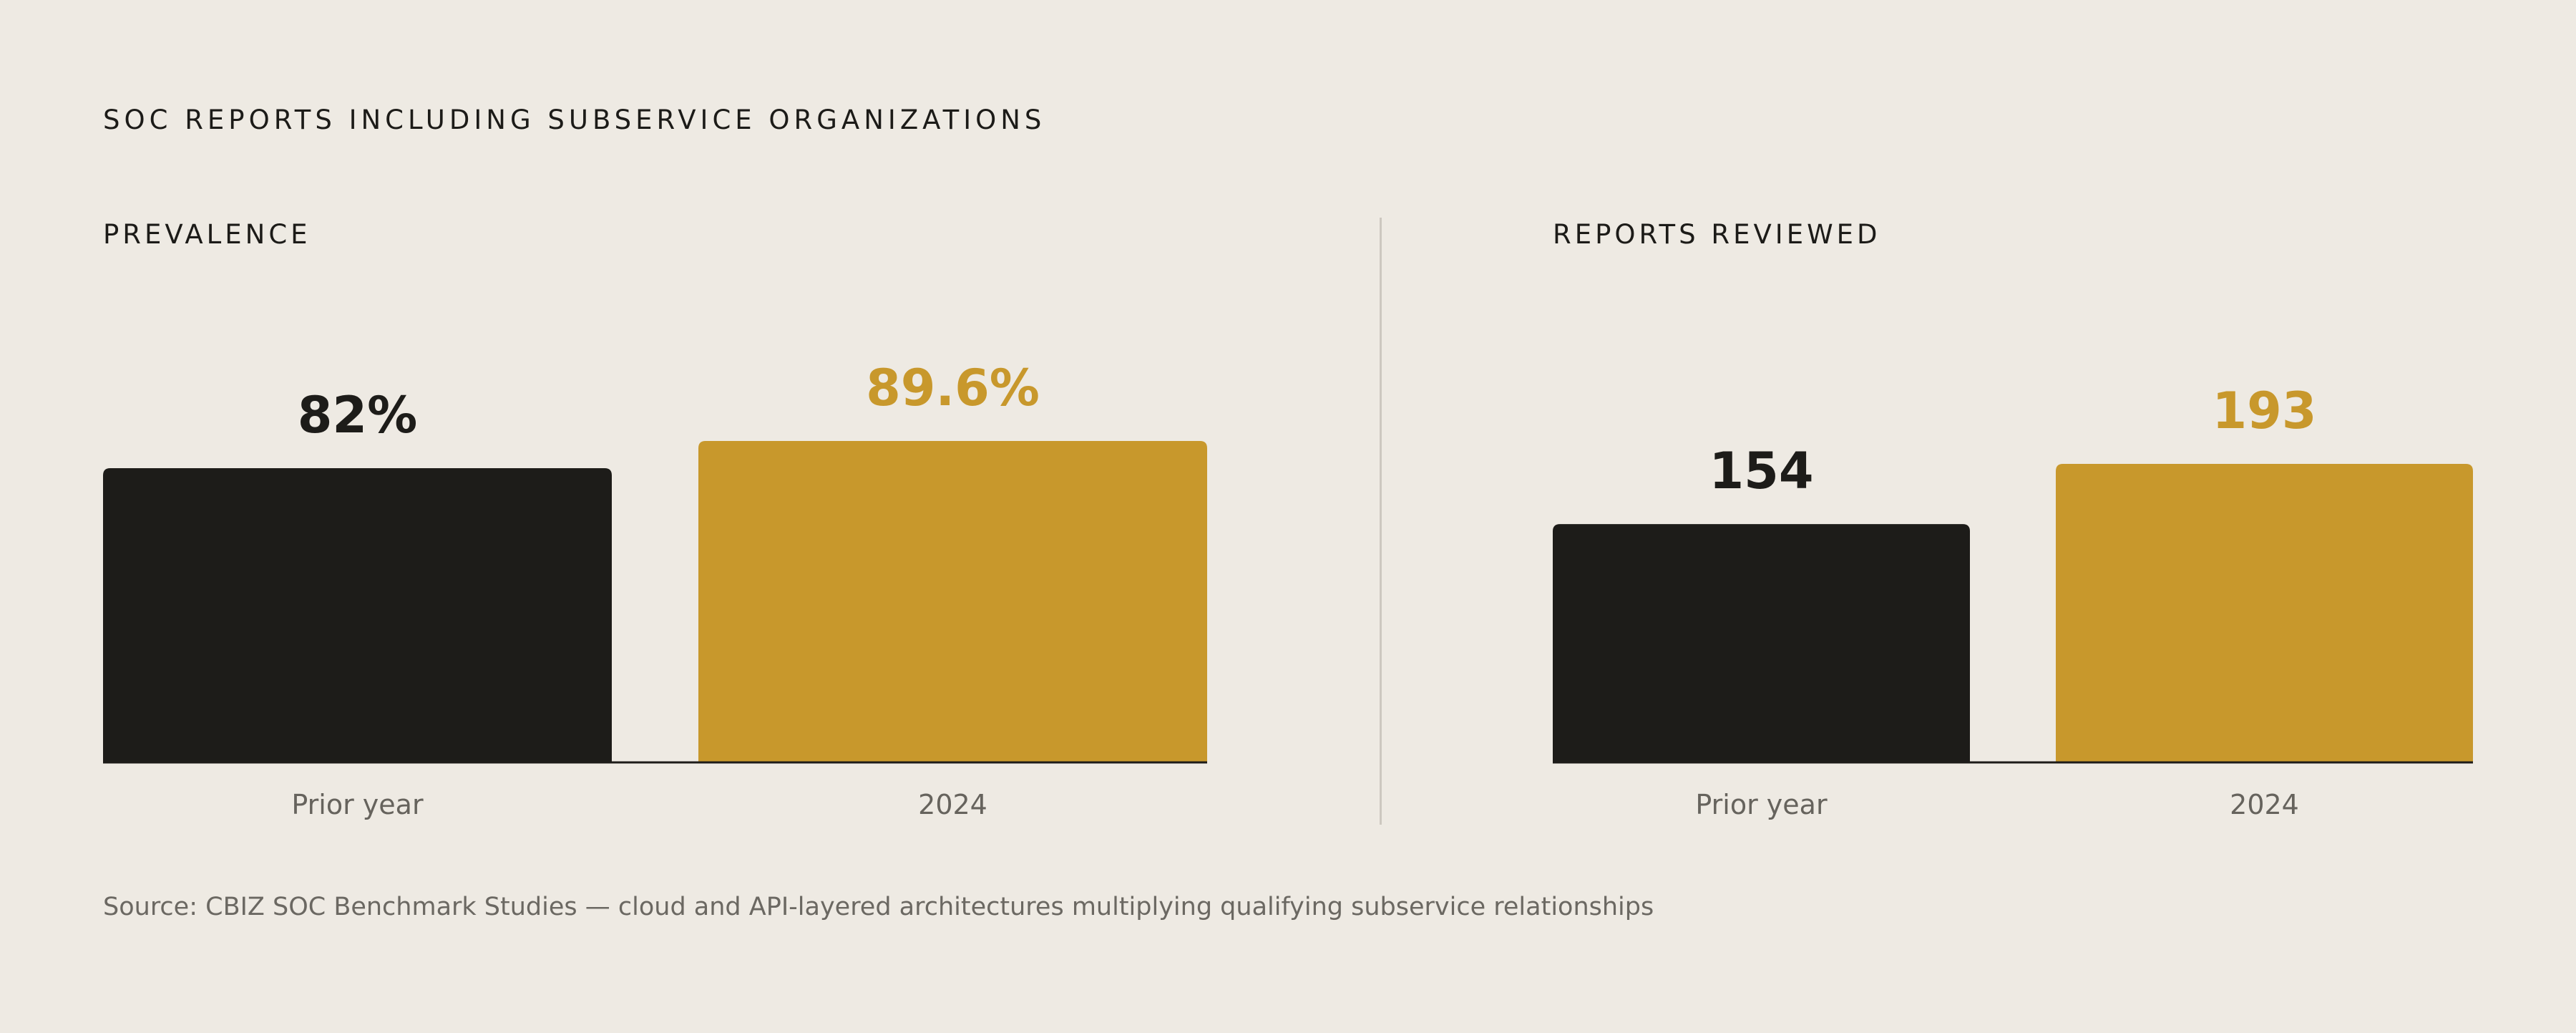 The width and height of the screenshot is (2576, 1033). Describe the element at coordinates (1761, 471) in the screenshot. I see `value-label: 154` at that location.